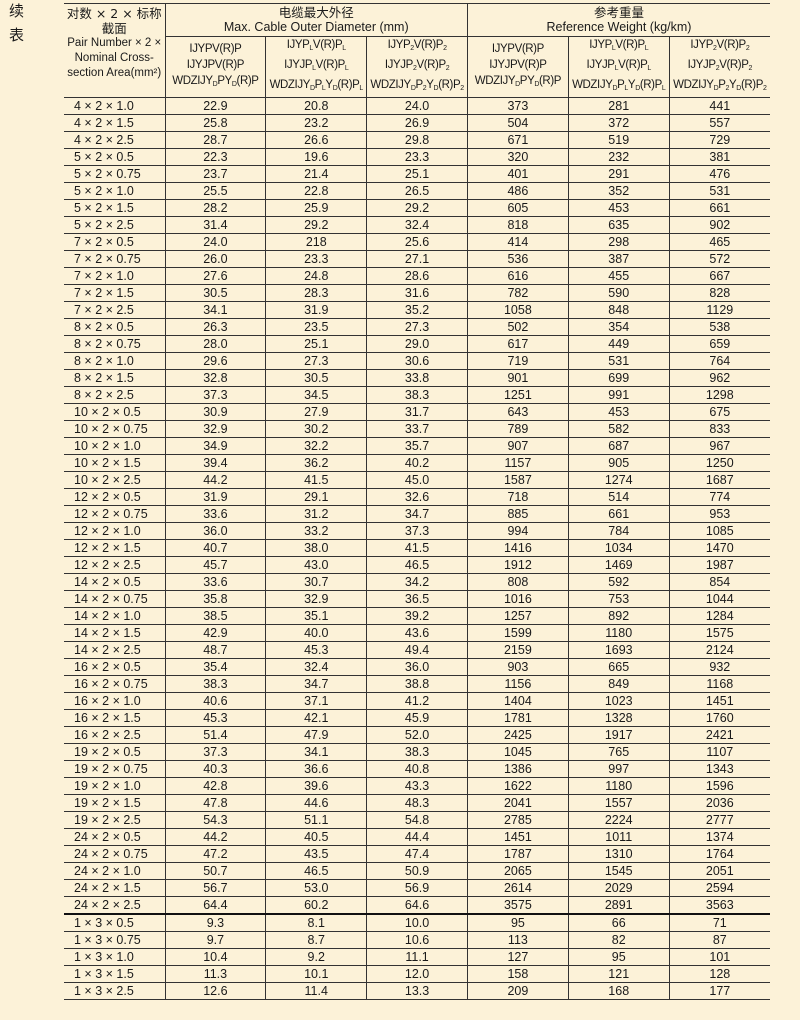 The width and height of the screenshot is (800, 1020). I want to click on table-row: 10 × 2 × 2.5 44.2 41.5 45.0 1587 1274 1687, so click(417, 480).